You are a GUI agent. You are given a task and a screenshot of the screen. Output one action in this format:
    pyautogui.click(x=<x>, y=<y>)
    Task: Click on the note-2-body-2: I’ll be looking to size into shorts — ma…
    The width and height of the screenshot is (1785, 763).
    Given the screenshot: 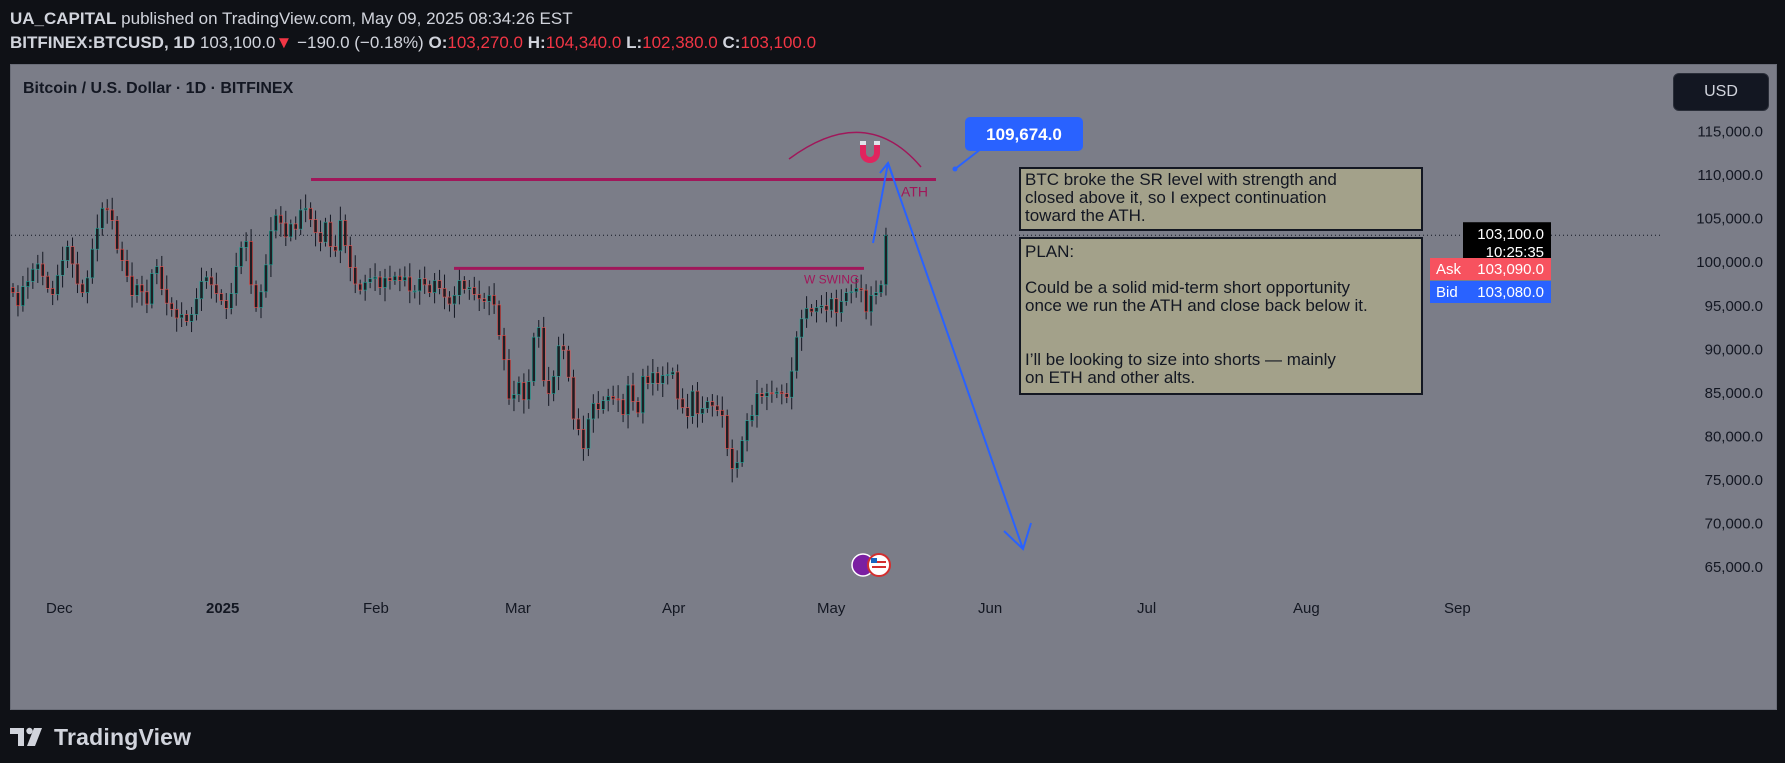 What is the action you would take?
    pyautogui.click(x=1180, y=368)
    